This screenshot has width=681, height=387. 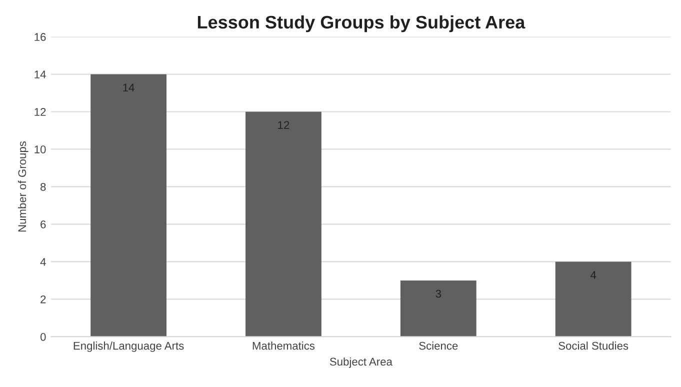 What do you see at coordinates (43, 336) in the screenshot?
I see `y-tick-label: 0` at bounding box center [43, 336].